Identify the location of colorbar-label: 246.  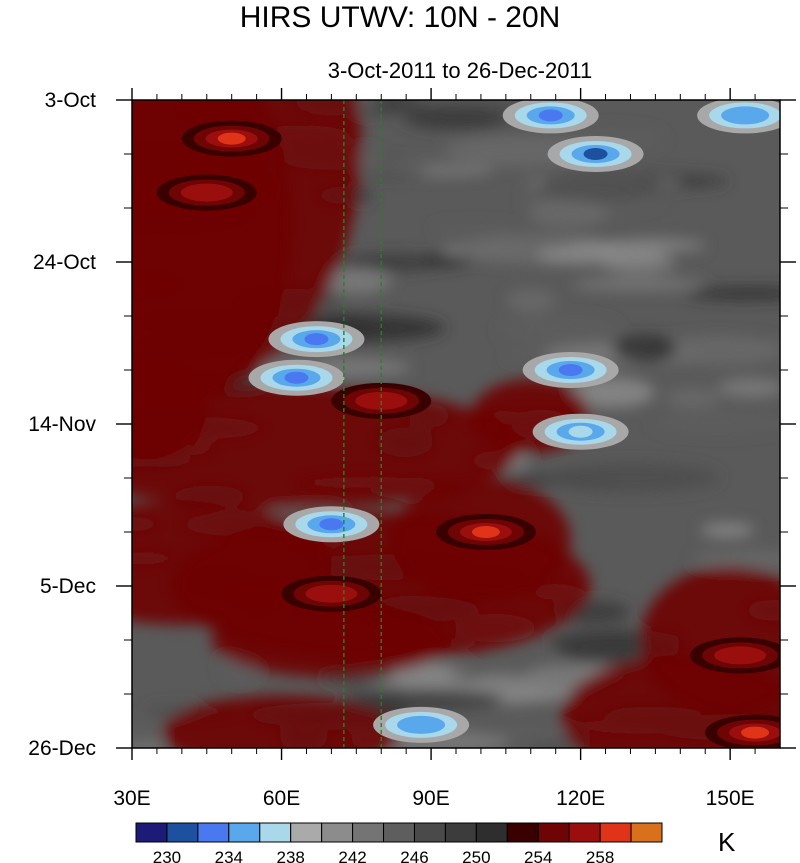
(414, 855).